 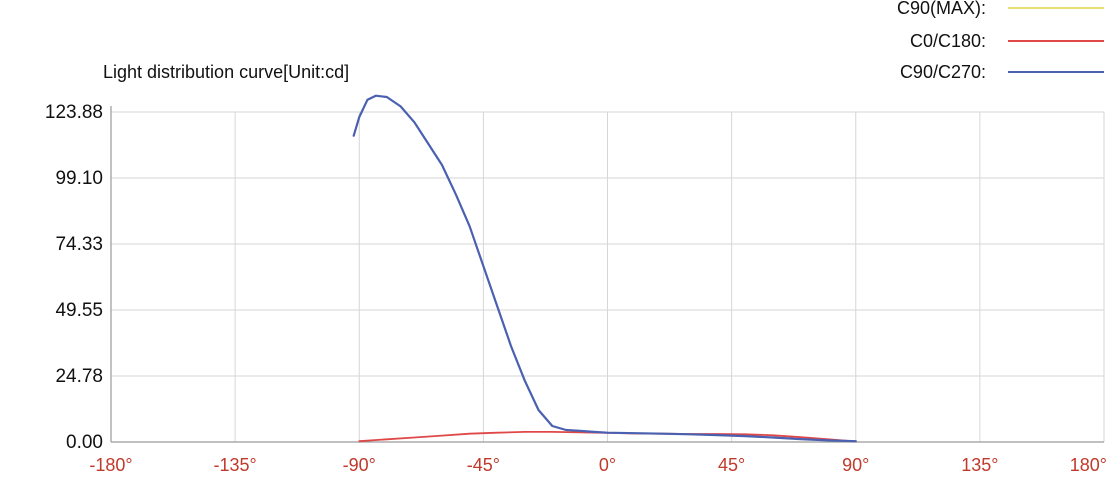 What do you see at coordinates (979, 465) in the screenshot?
I see `x-tick-label: 135°` at bounding box center [979, 465].